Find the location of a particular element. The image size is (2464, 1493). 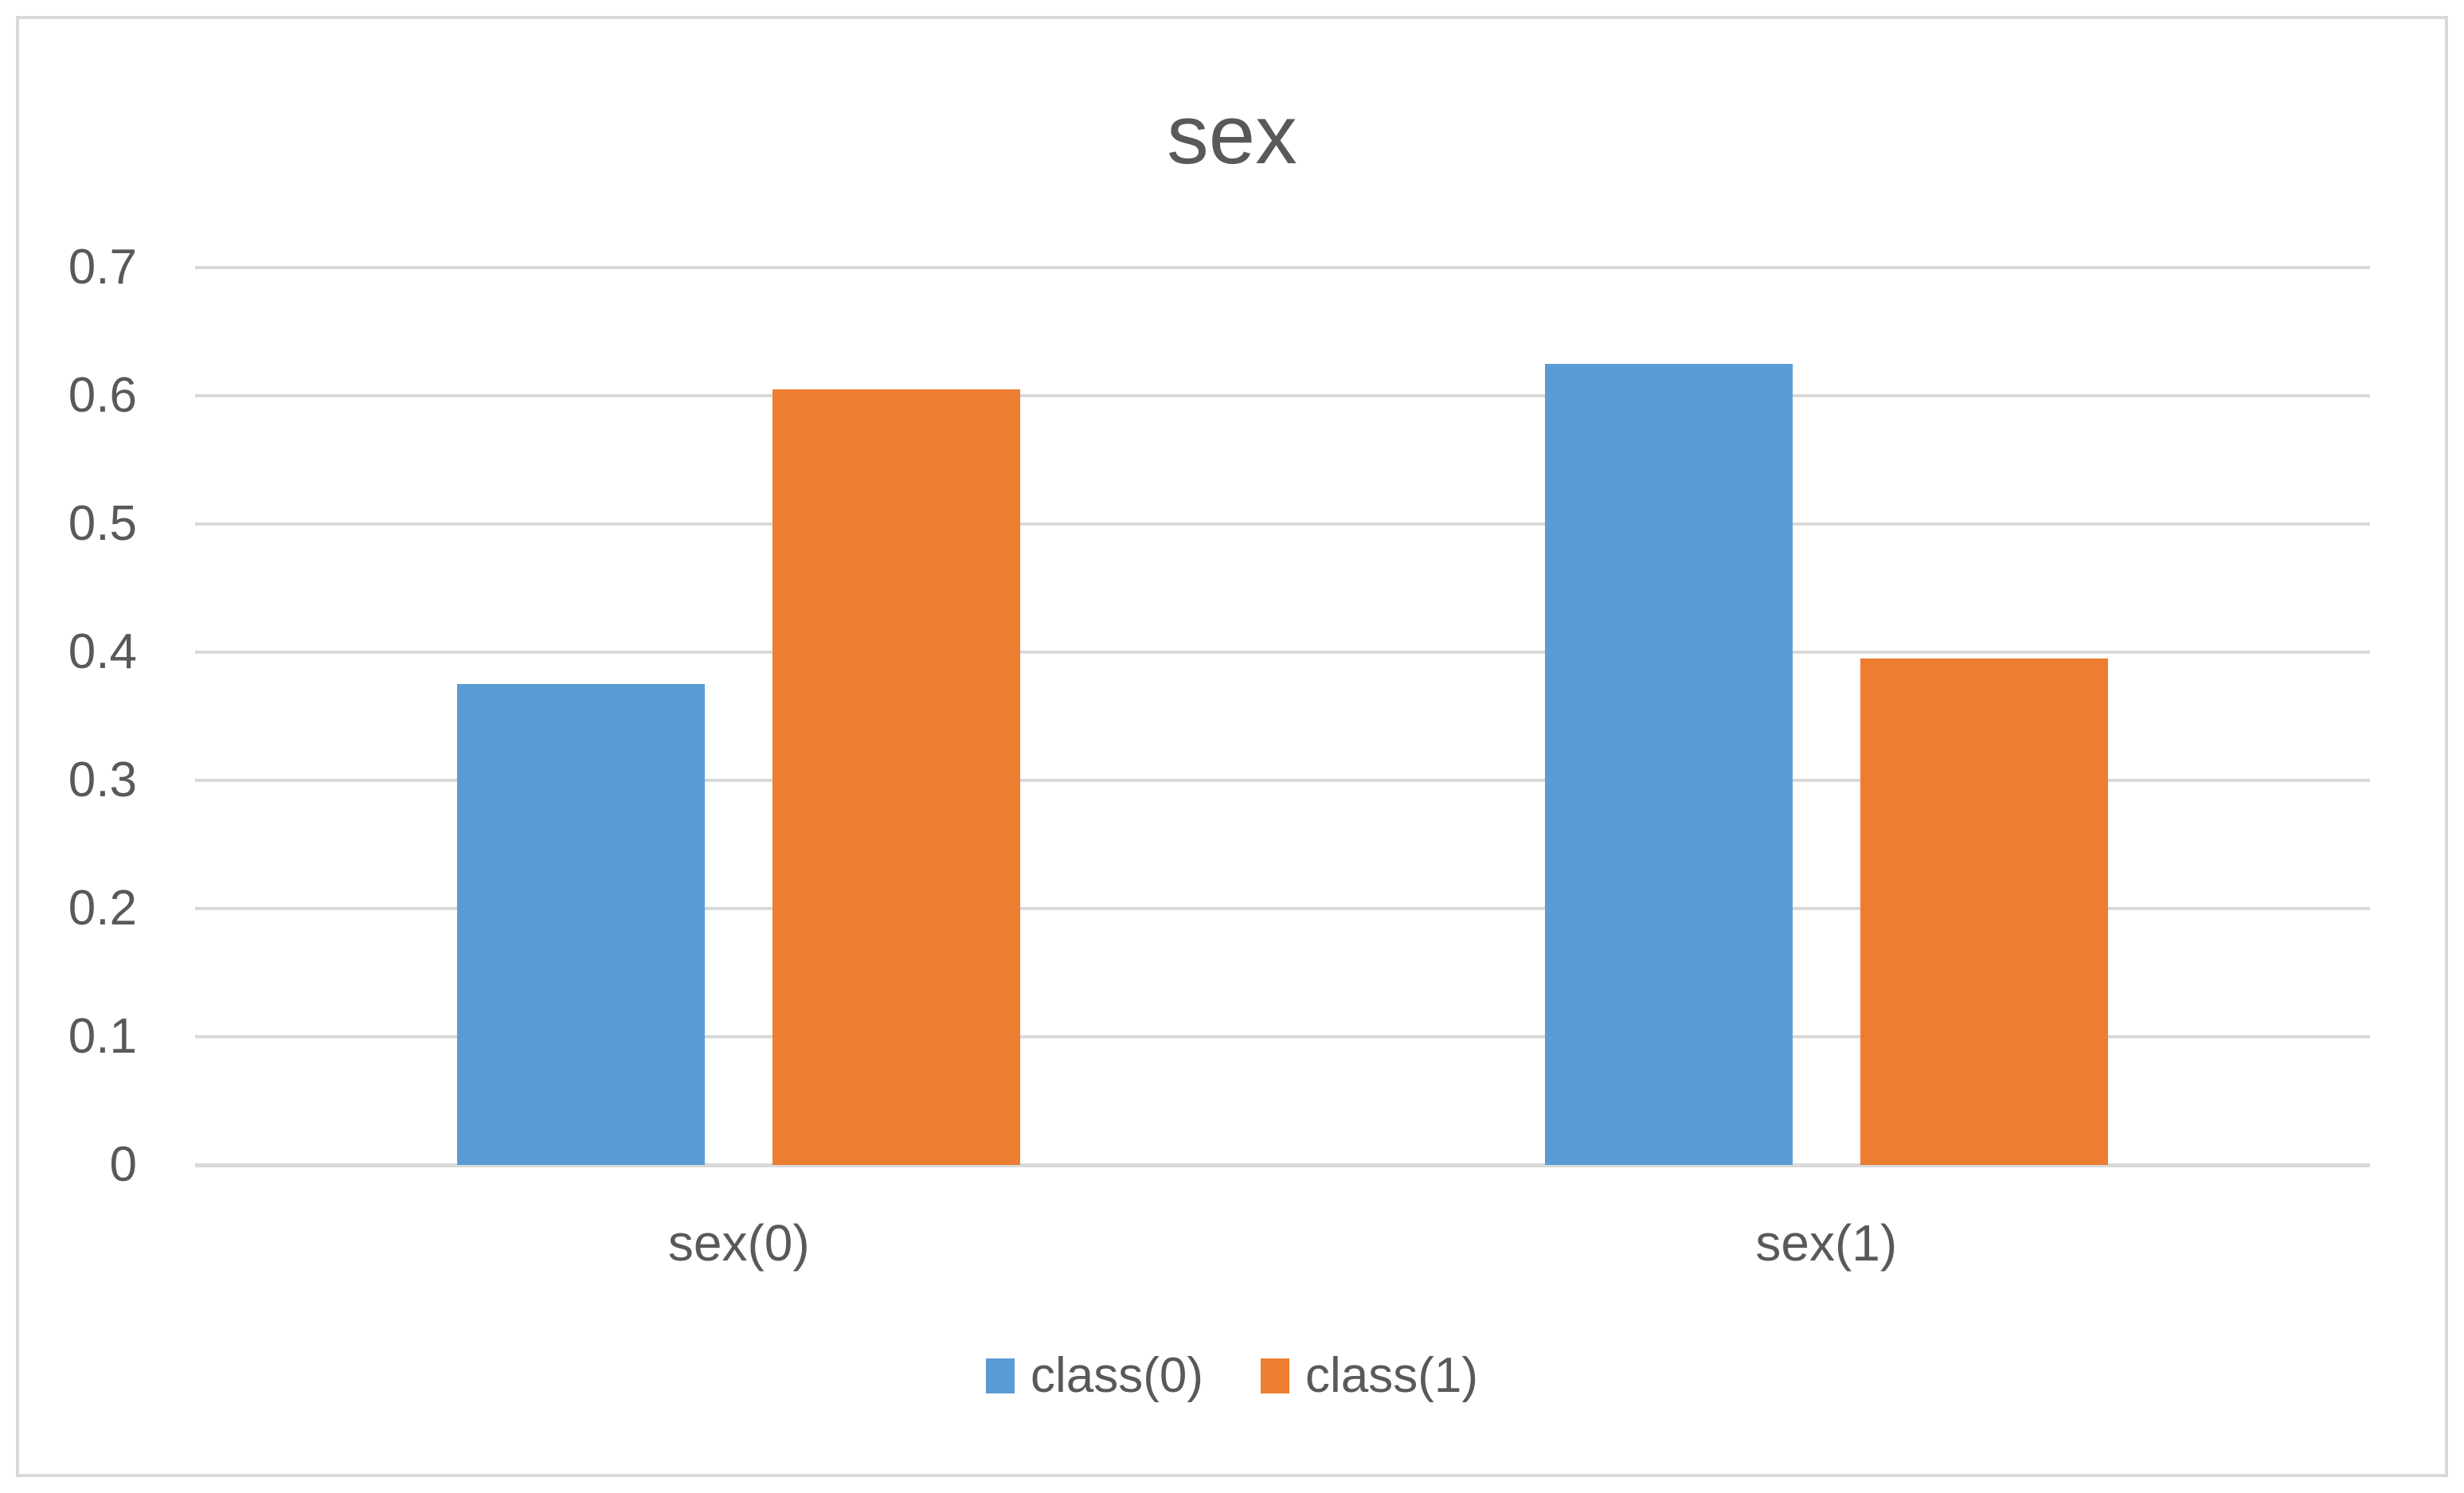

y-tick-label: 0.2 is located at coordinates (102, 909).